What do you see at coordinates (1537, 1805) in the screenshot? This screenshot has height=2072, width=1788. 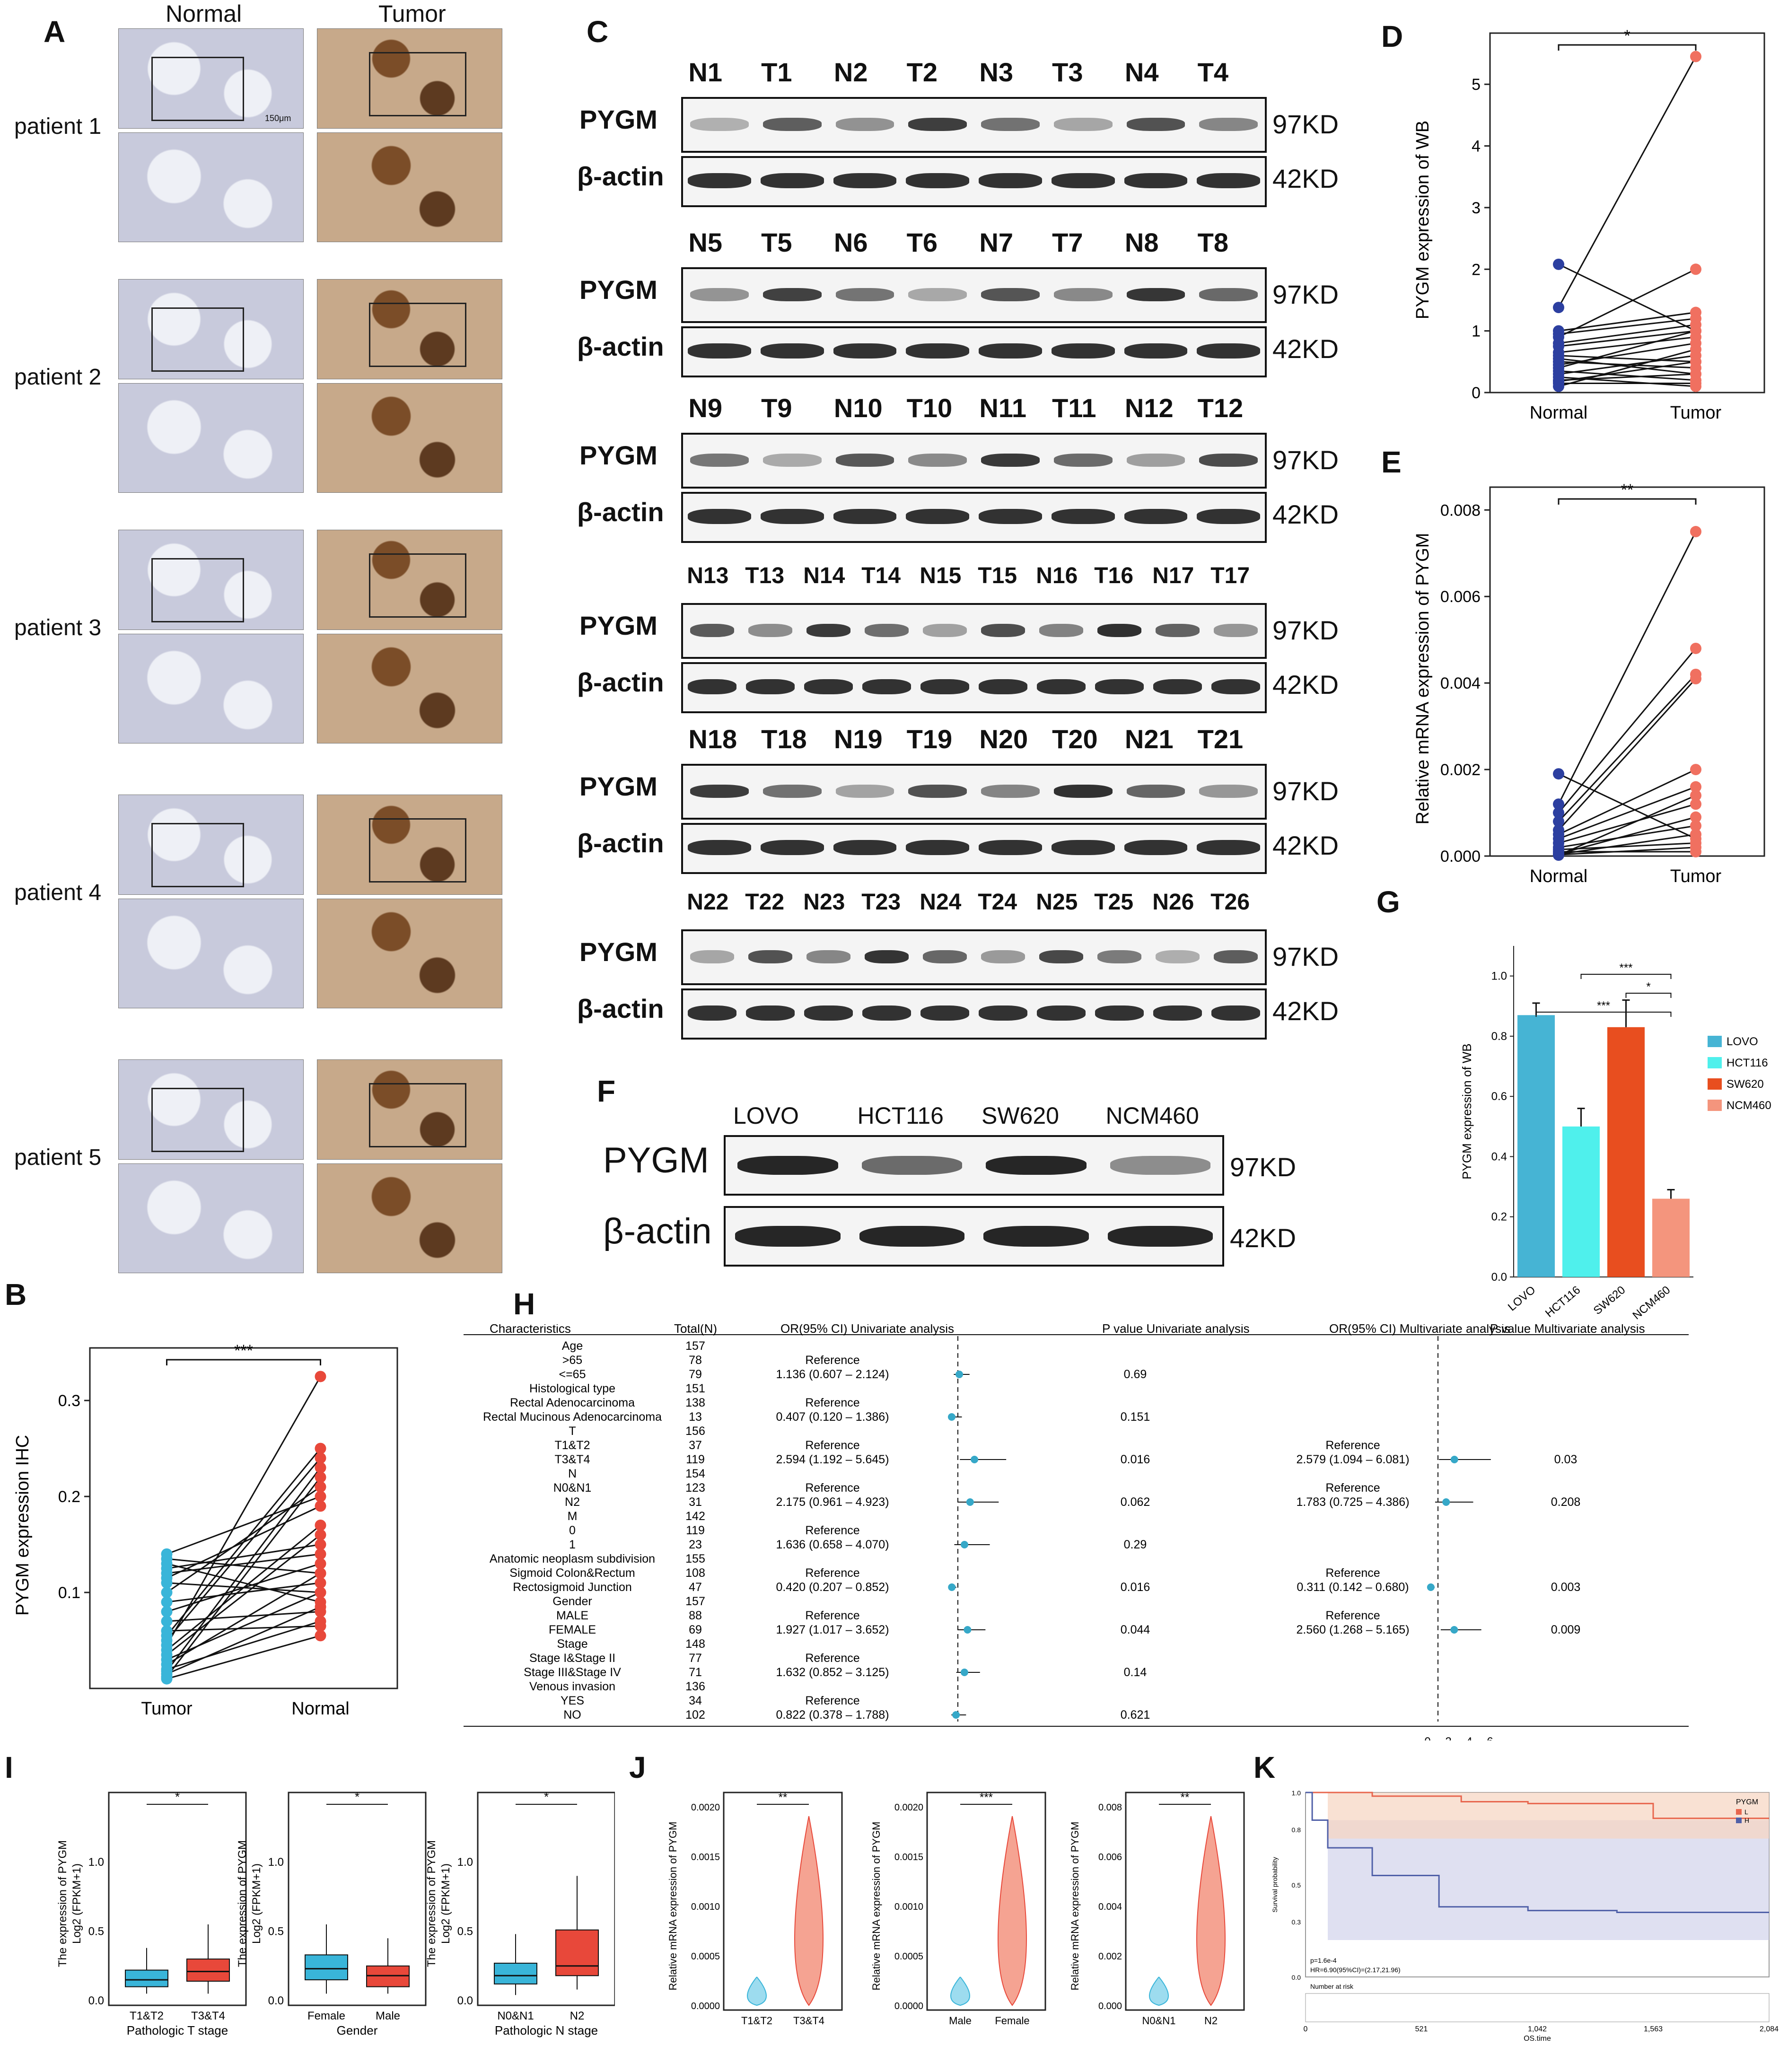 I see `survival-curve` at bounding box center [1537, 1805].